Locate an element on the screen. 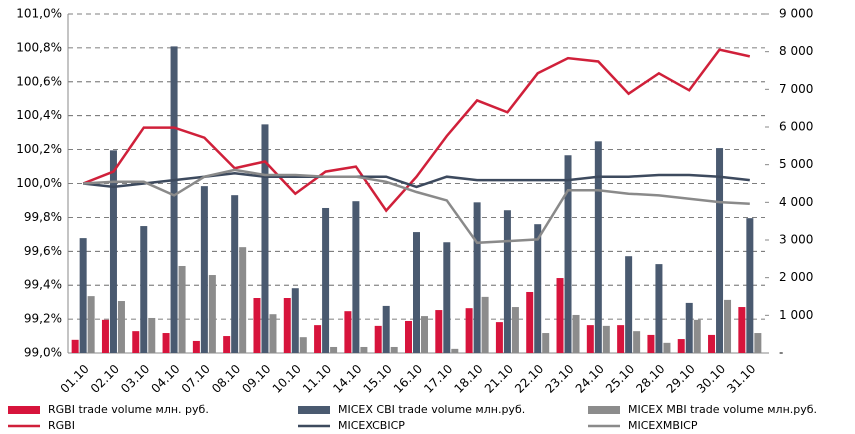  y-tick-label: 100,4% is located at coordinates (39, 115).